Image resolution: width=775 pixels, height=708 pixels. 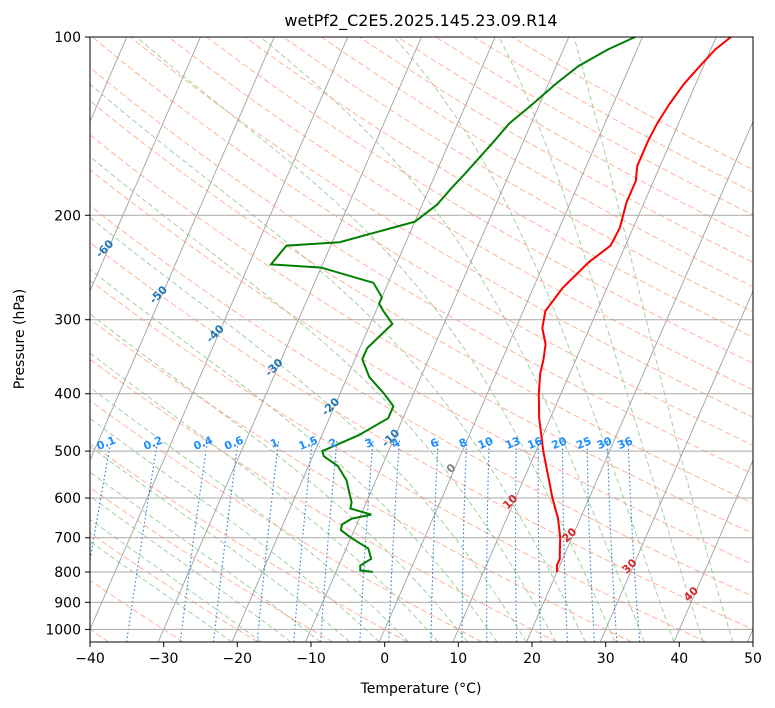 I want to click on y-tick-label: 200, so click(x=67, y=216).